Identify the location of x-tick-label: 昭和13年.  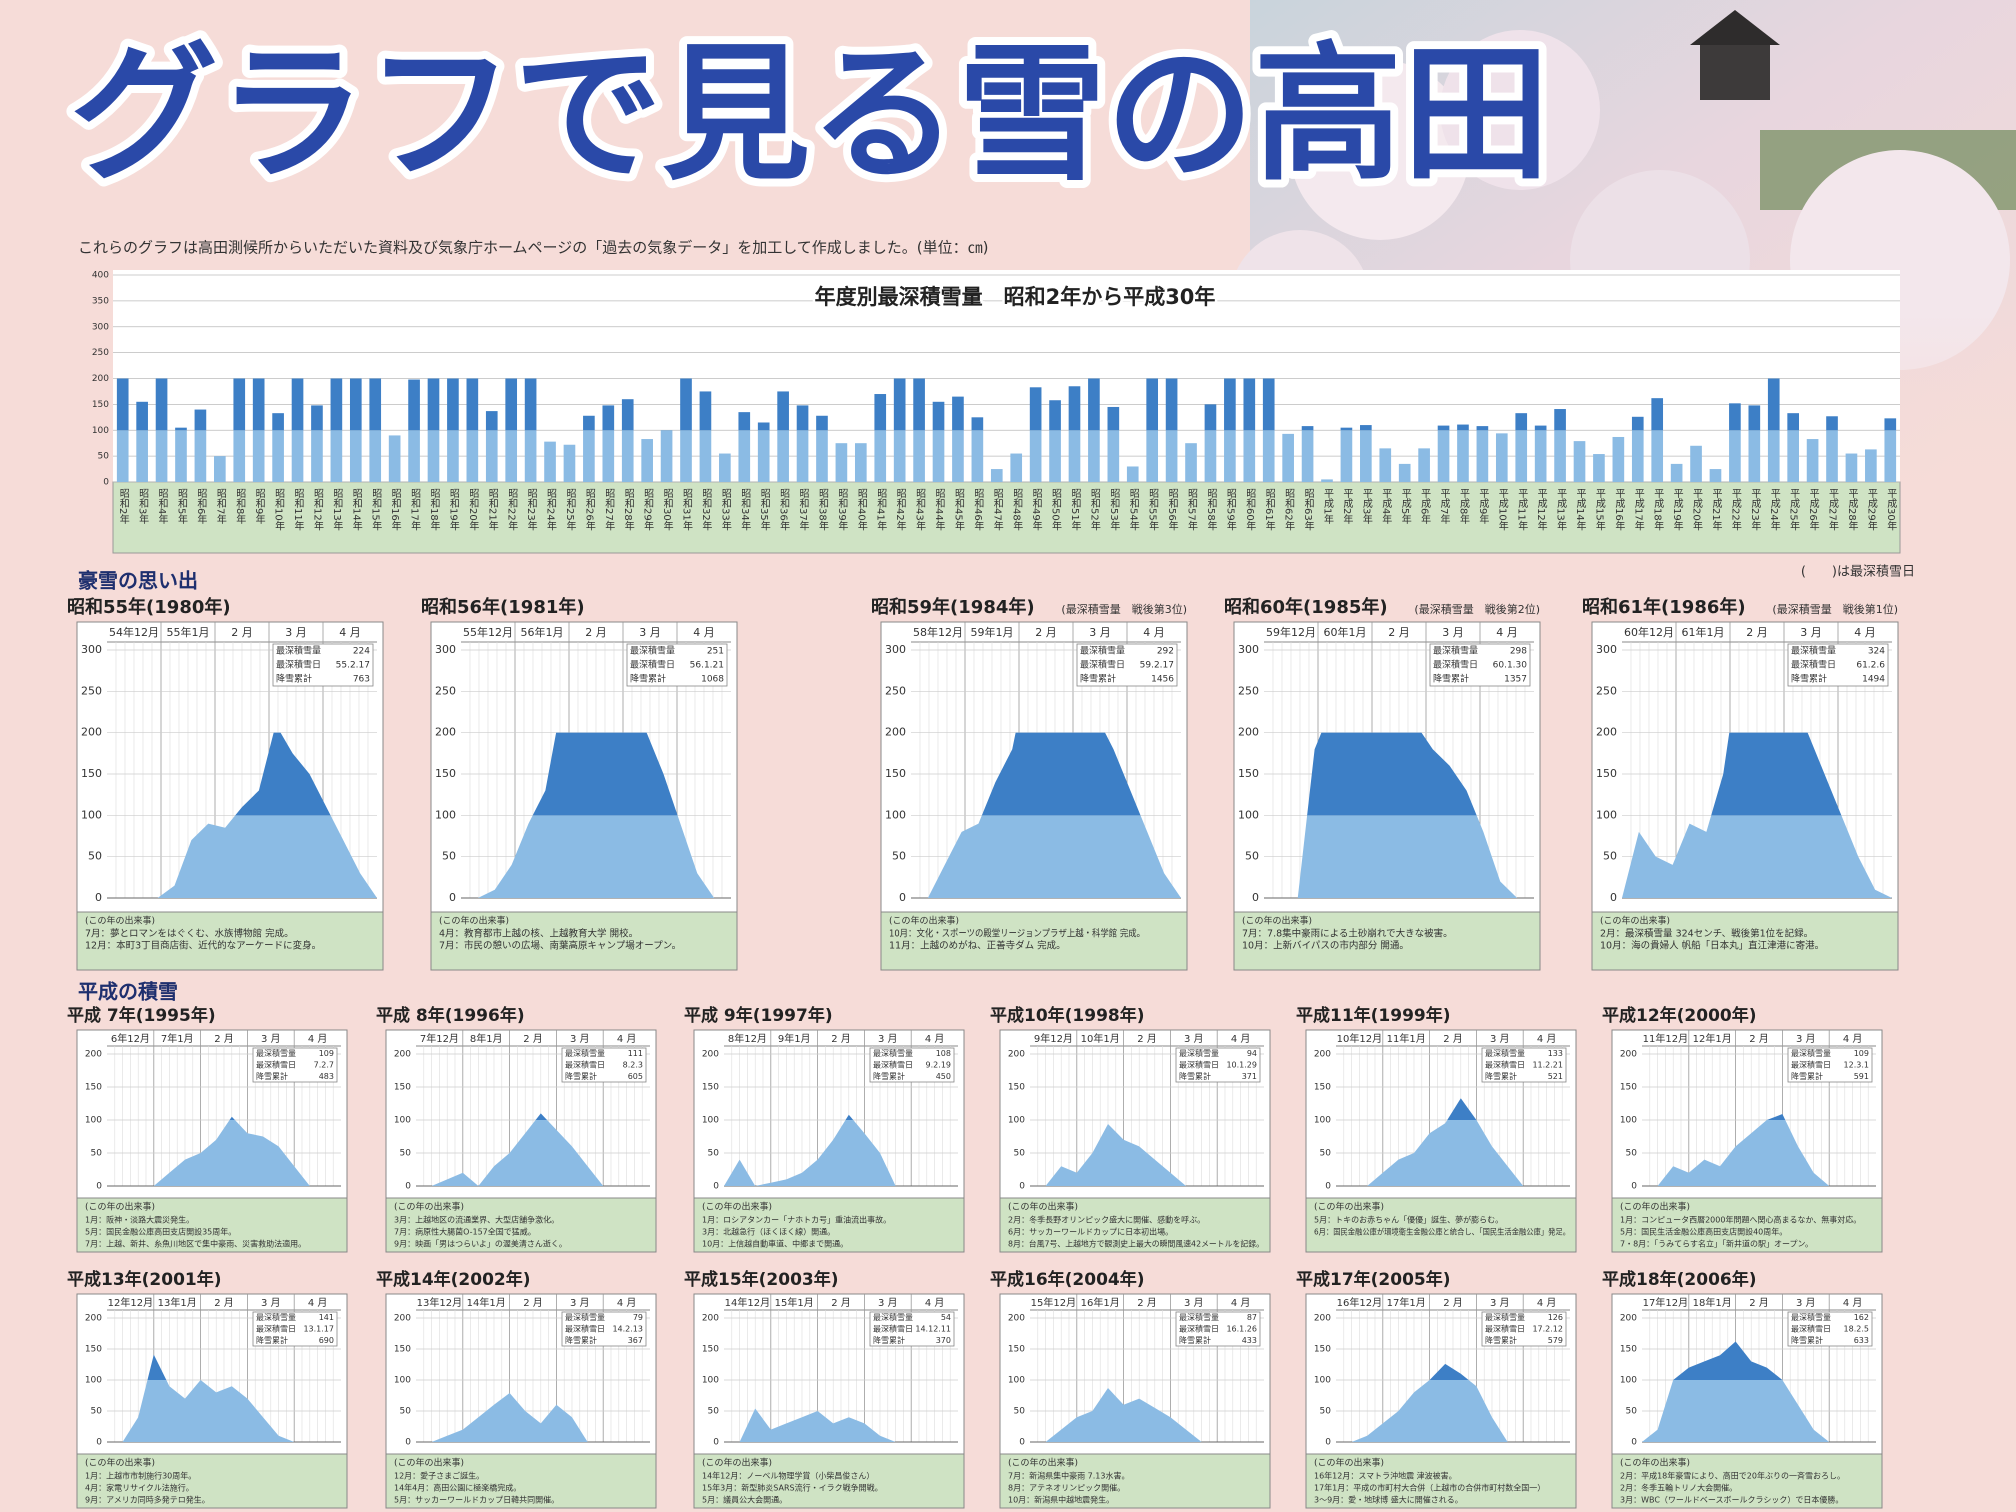
(337, 510).